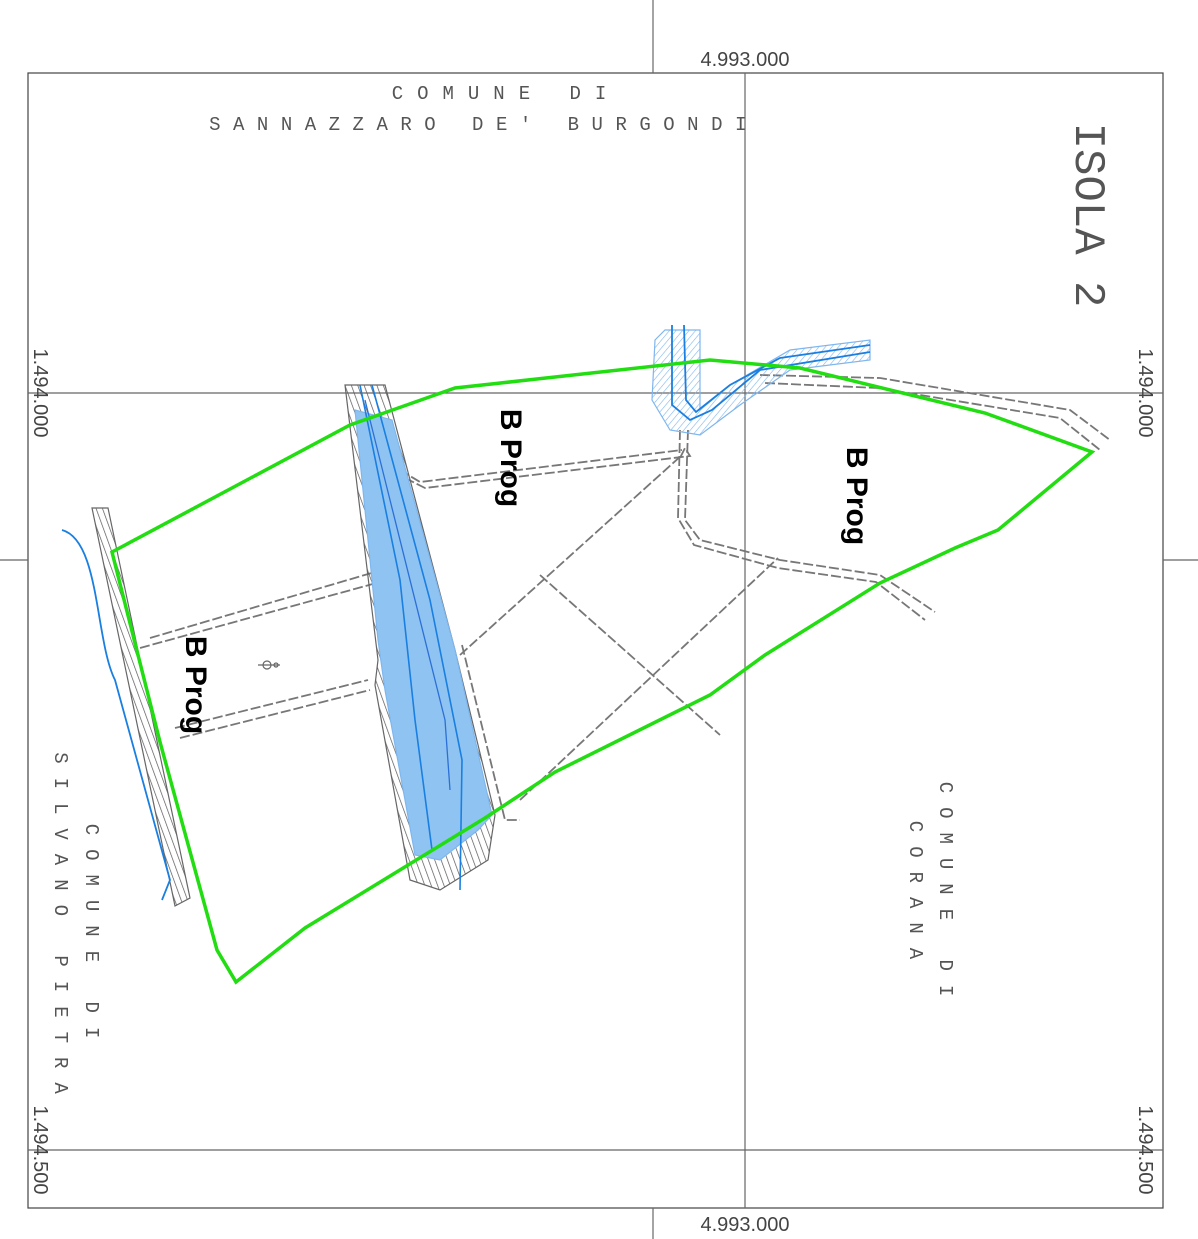  Describe the element at coordinates (915, 897) in the screenshot. I see `municipality-east-line2: CORANA` at that location.